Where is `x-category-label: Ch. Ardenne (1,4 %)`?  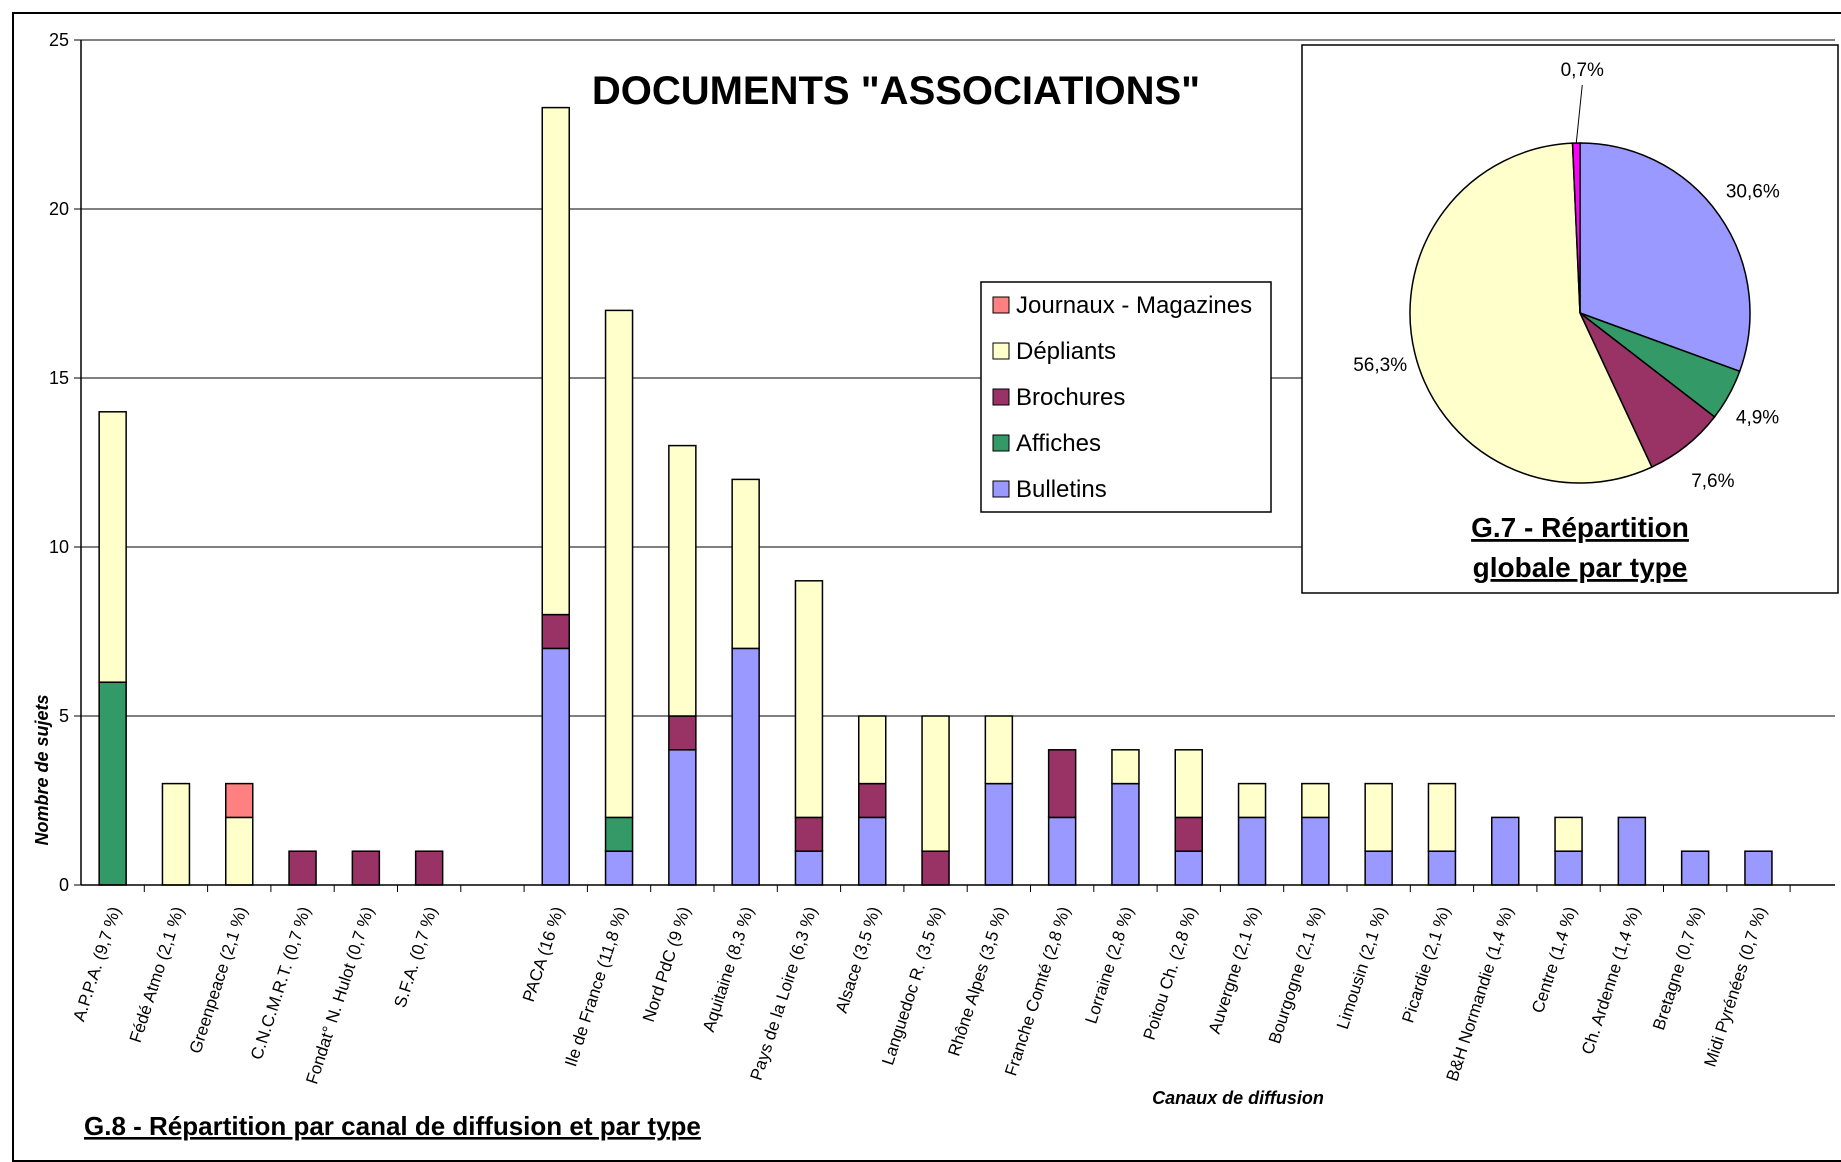
x-category-label: Ch. Ardenne (1,4 %) is located at coordinates (1611, 980).